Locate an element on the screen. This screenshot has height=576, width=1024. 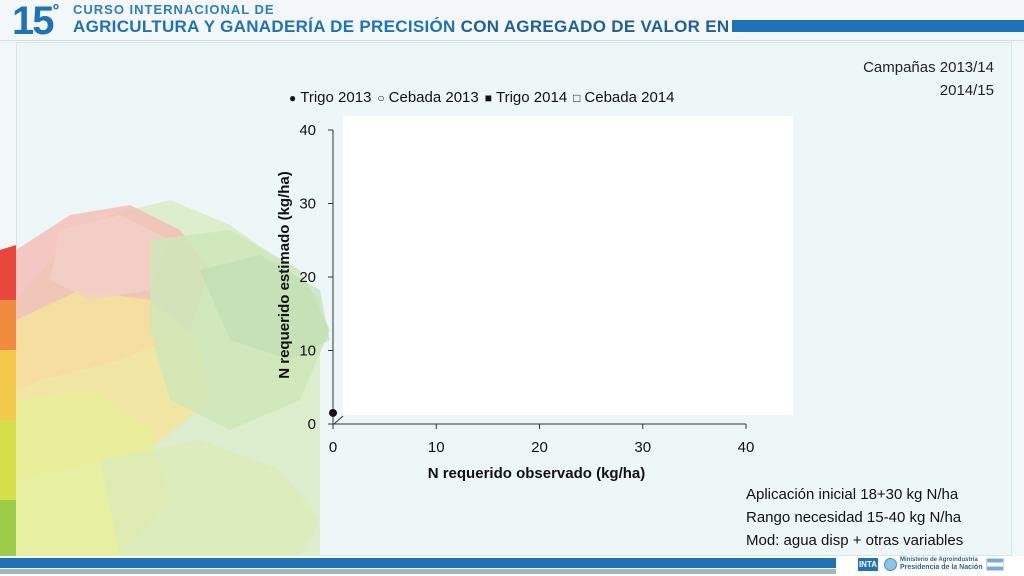
course-title-part2: CON AGREGADO DE VALOR EN ORIGEN is located at coordinates (632, 26).